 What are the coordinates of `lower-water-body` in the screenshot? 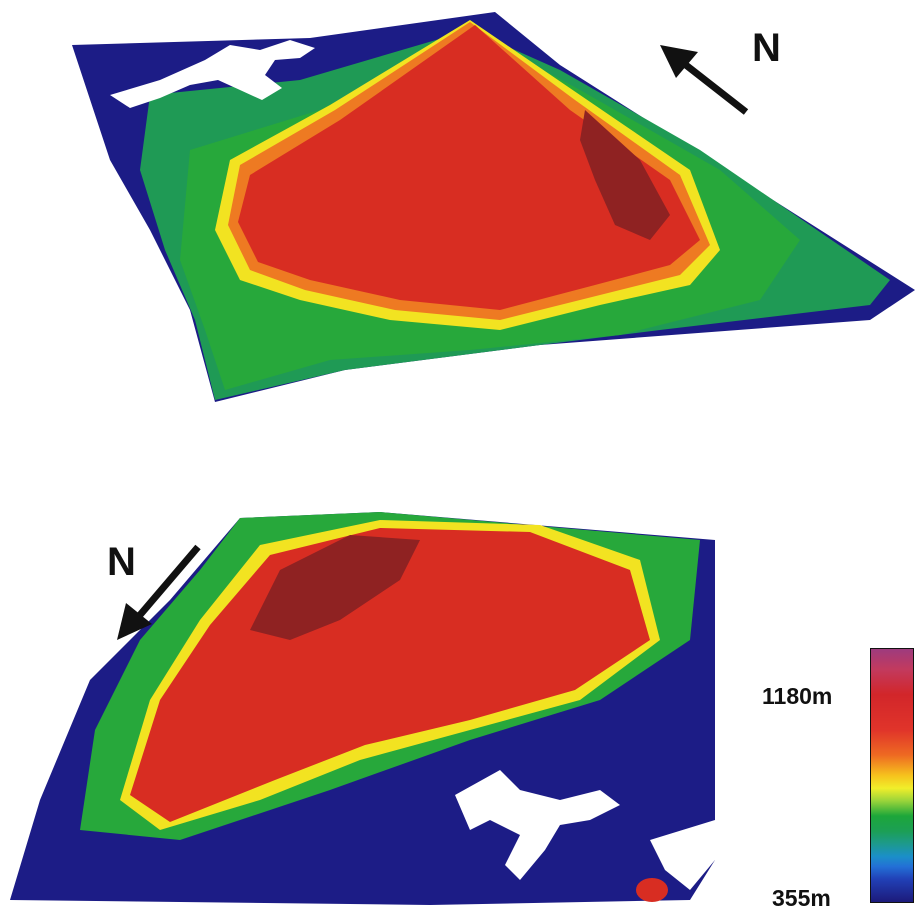 It's located at (537, 825).